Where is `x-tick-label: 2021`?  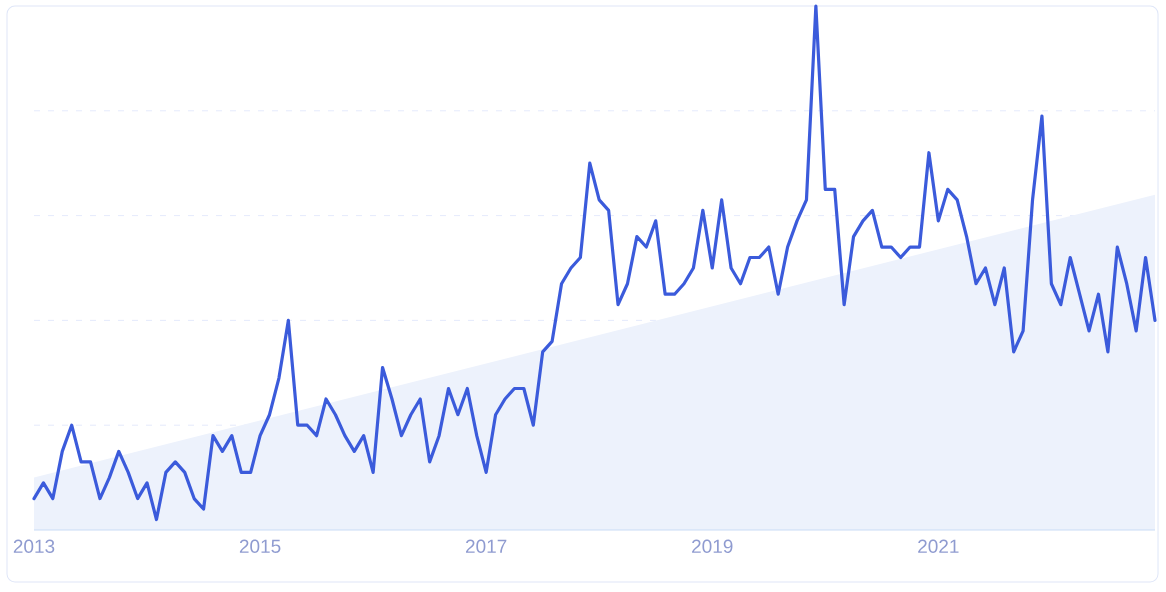
x-tick-label: 2021 is located at coordinates (938, 546).